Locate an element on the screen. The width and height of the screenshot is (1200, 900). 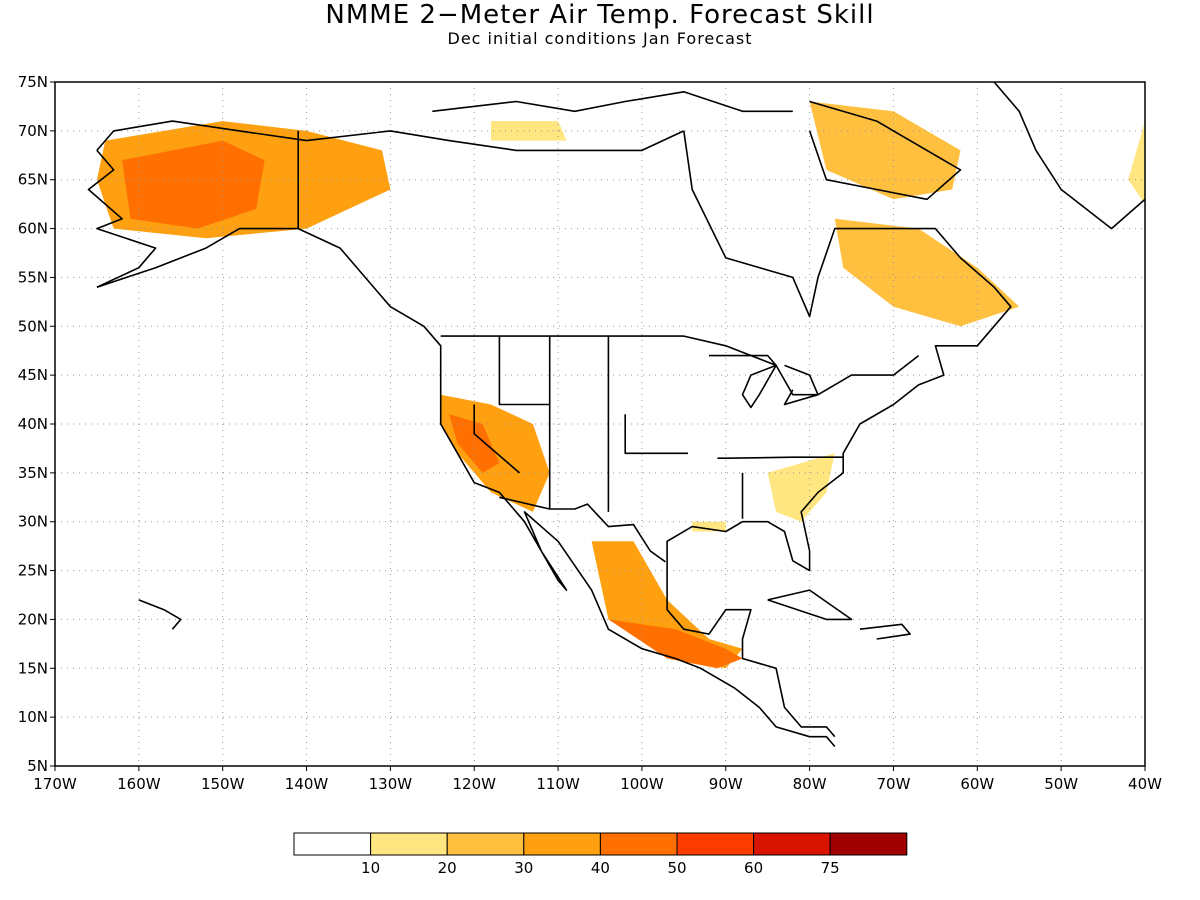
lat-tick-label: 65N is located at coordinates (33, 180).